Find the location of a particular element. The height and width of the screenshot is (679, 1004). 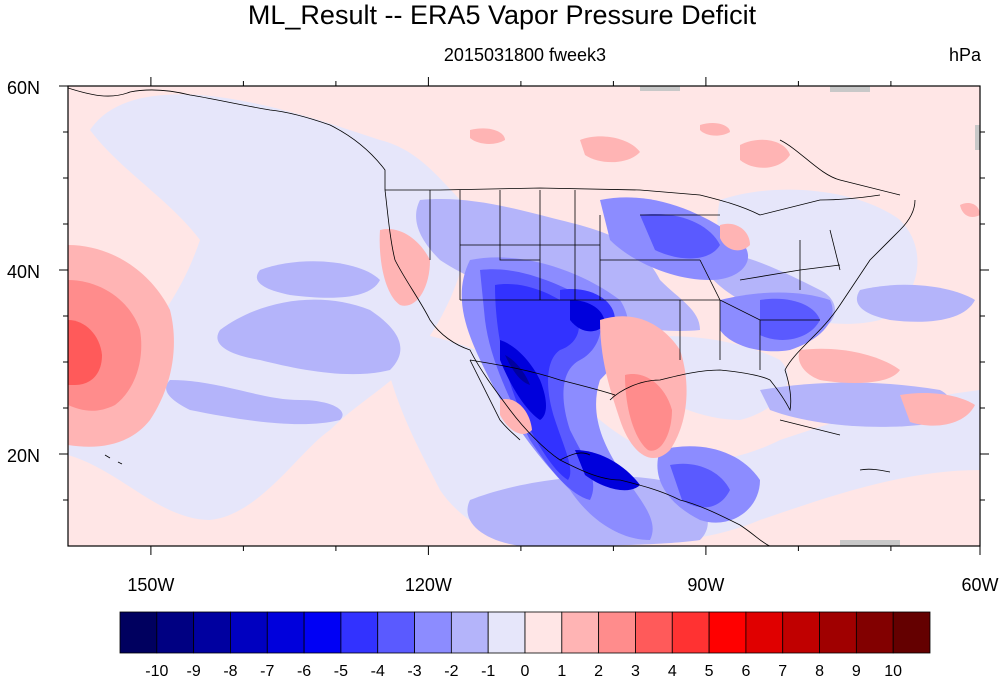

colorbar-tick-label: -1 is located at coordinates (488, 671).